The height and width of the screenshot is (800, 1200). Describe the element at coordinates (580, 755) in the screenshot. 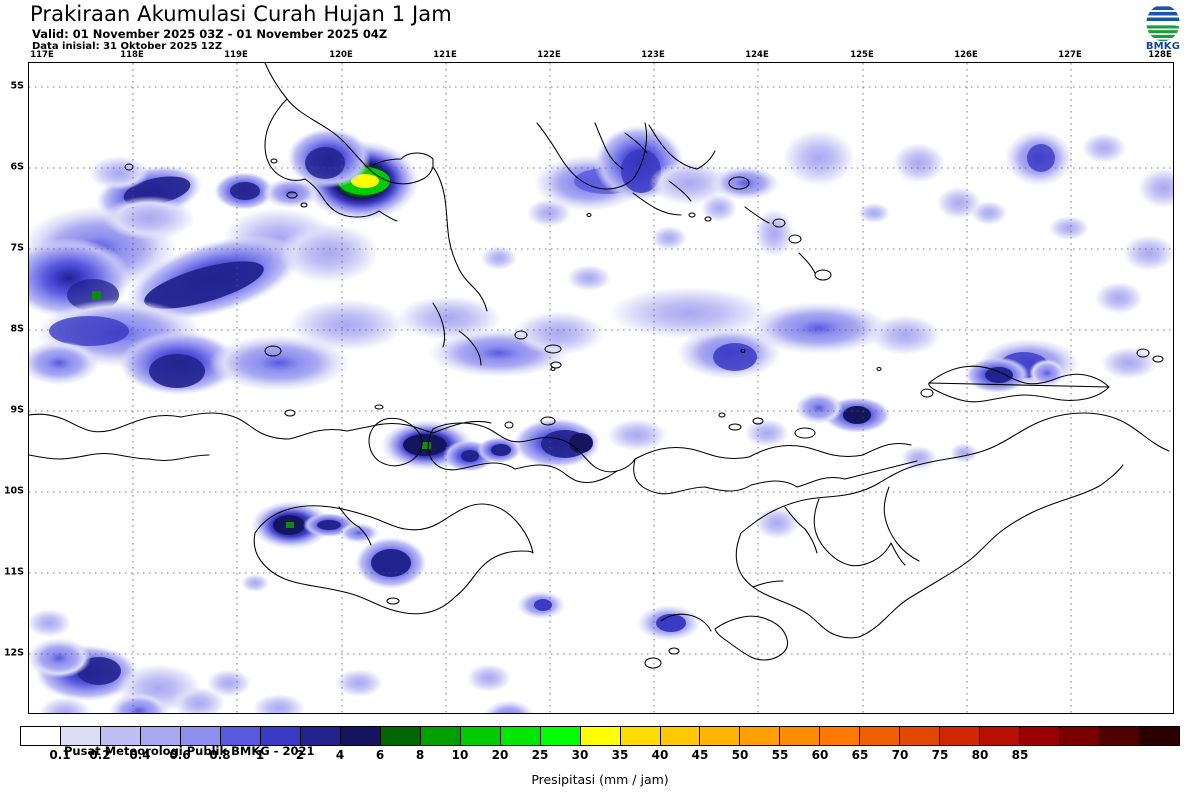

I see `colorbar-tick-30: 30` at that location.